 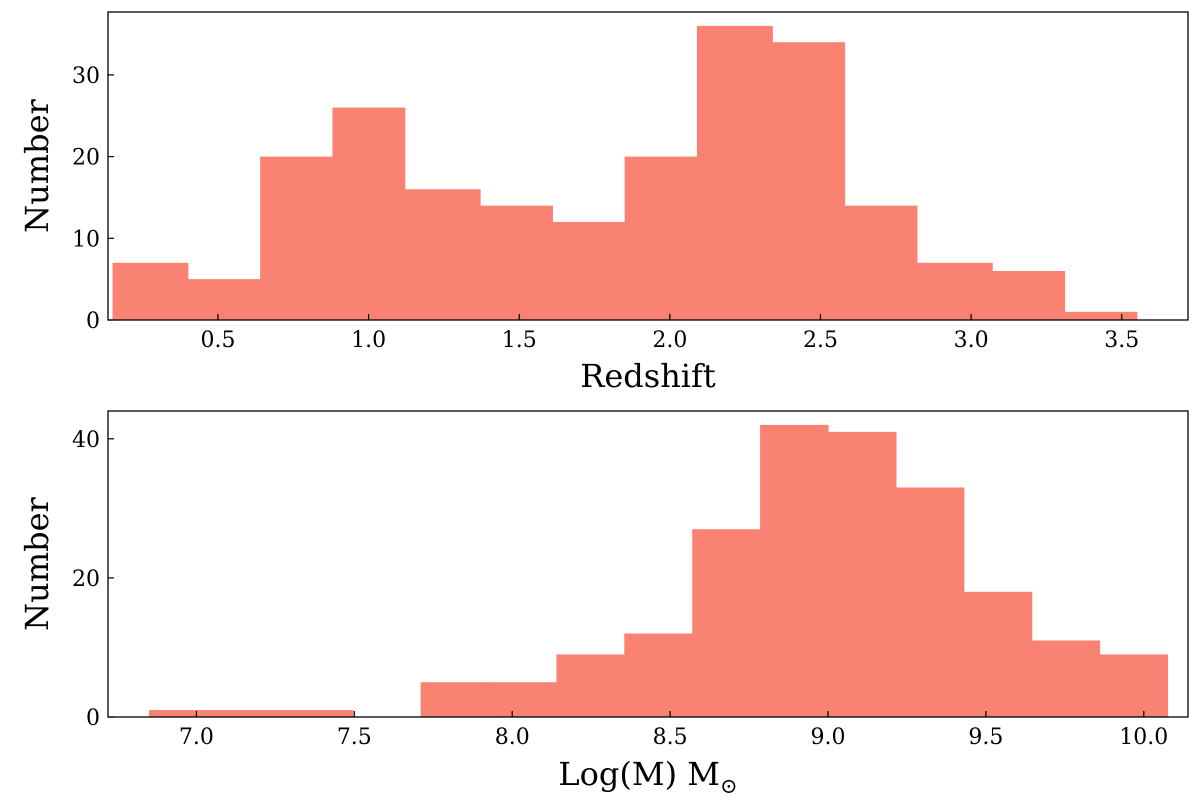 What do you see at coordinates (669, 340) in the screenshot?
I see `redshift-x-tick-label: 2.0` at bounding box center [669, 340].